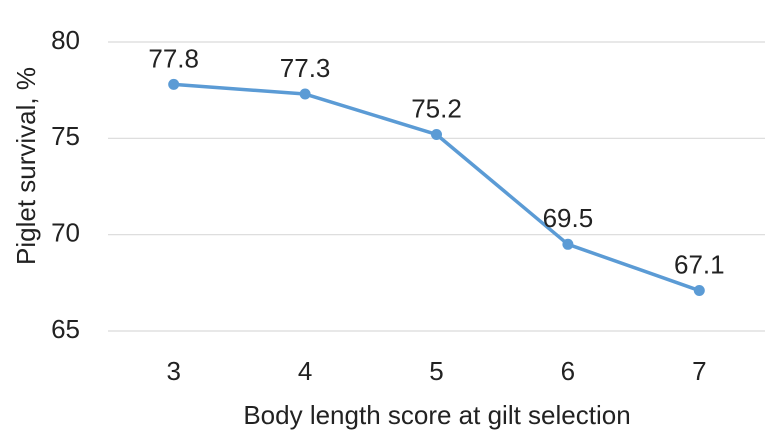  What do you see at coordinates (65, 184) in the screenshot?
I see `y-axis-ticks: 65 70 75 80` at bounding box center [65, 184].